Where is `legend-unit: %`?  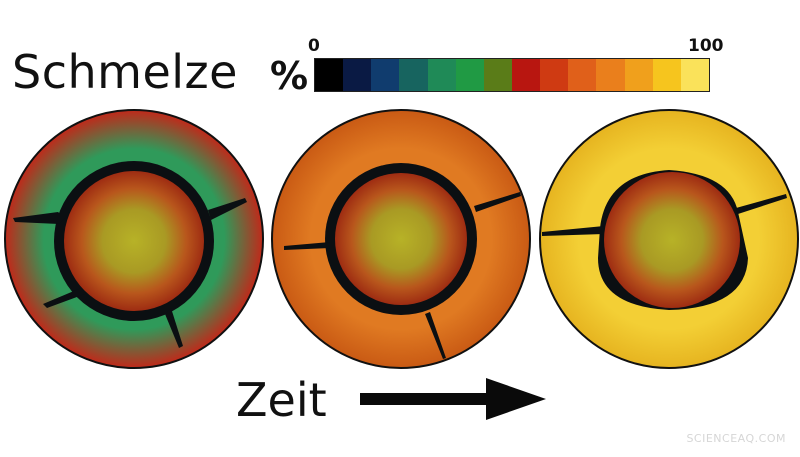
legend-unit: % is located at coordinates (289, 76).